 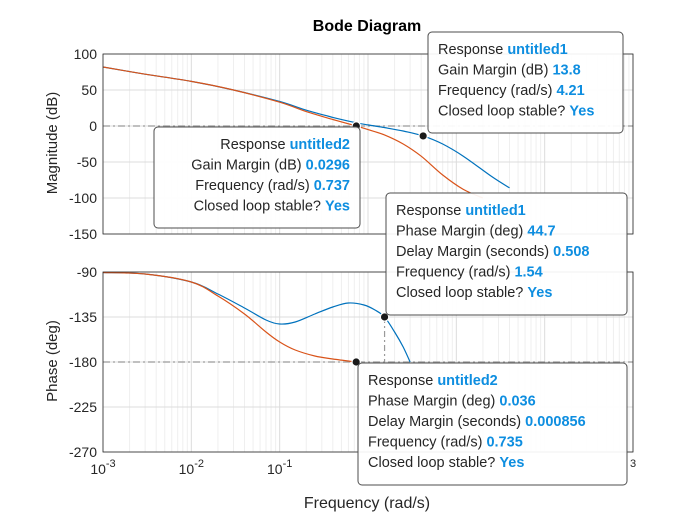 I want to click on datatip-line: Gain Margin (dB) 13.8, so click(x=509, y=71).